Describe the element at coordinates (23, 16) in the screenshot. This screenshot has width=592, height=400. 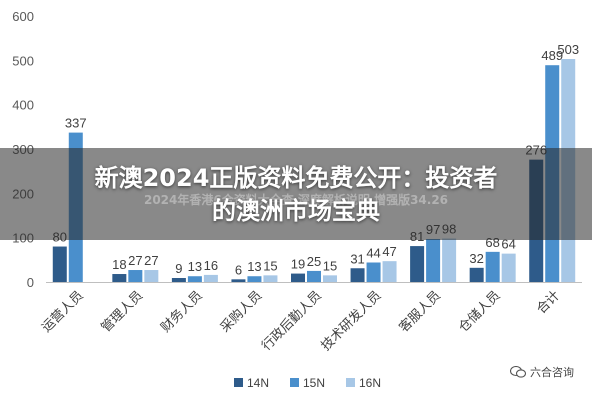
I see `y-tick-label: 600` at that location.